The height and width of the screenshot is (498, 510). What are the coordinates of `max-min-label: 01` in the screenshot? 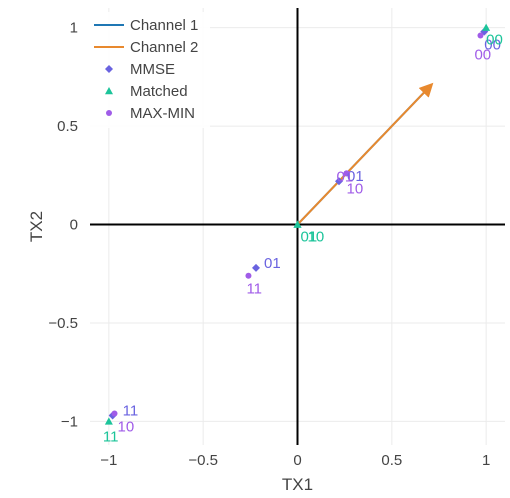 It's located at (345, 176).